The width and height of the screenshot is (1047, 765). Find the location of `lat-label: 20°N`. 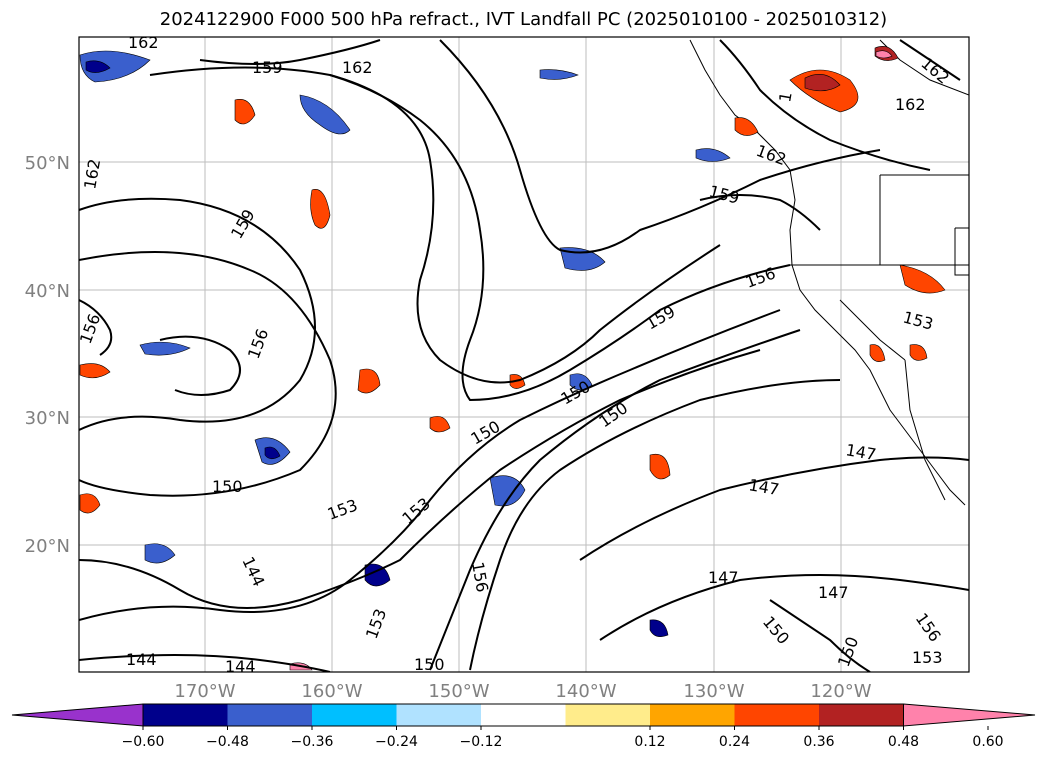

lat-label: 20°N is located at coordinates (47, 546).